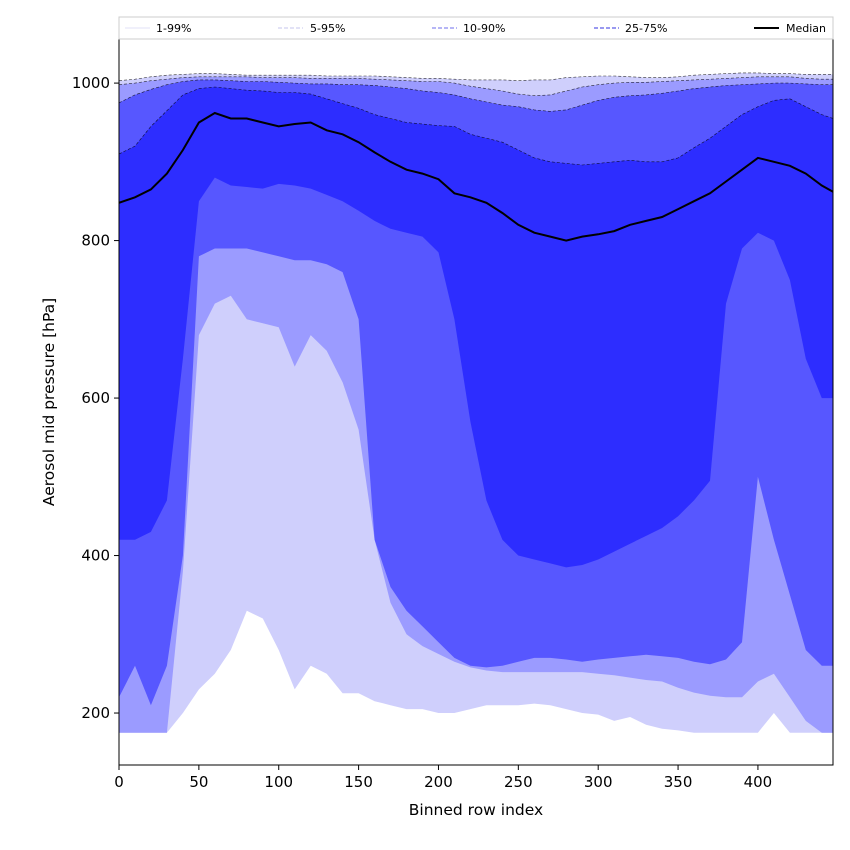 Image resolution: width=850 pixels, height=850 pixels. I want to click on legend-label: 25-75%, so click(646, 28).